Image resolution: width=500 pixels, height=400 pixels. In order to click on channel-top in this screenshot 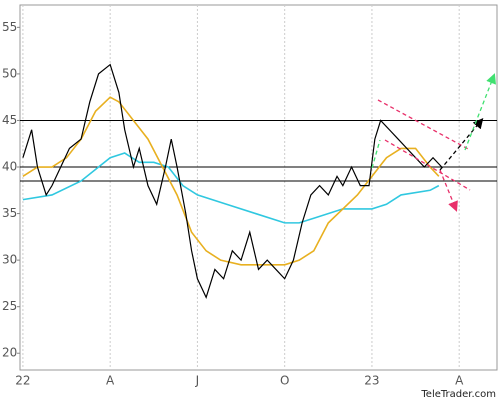, I will do `click(424, 125)`.